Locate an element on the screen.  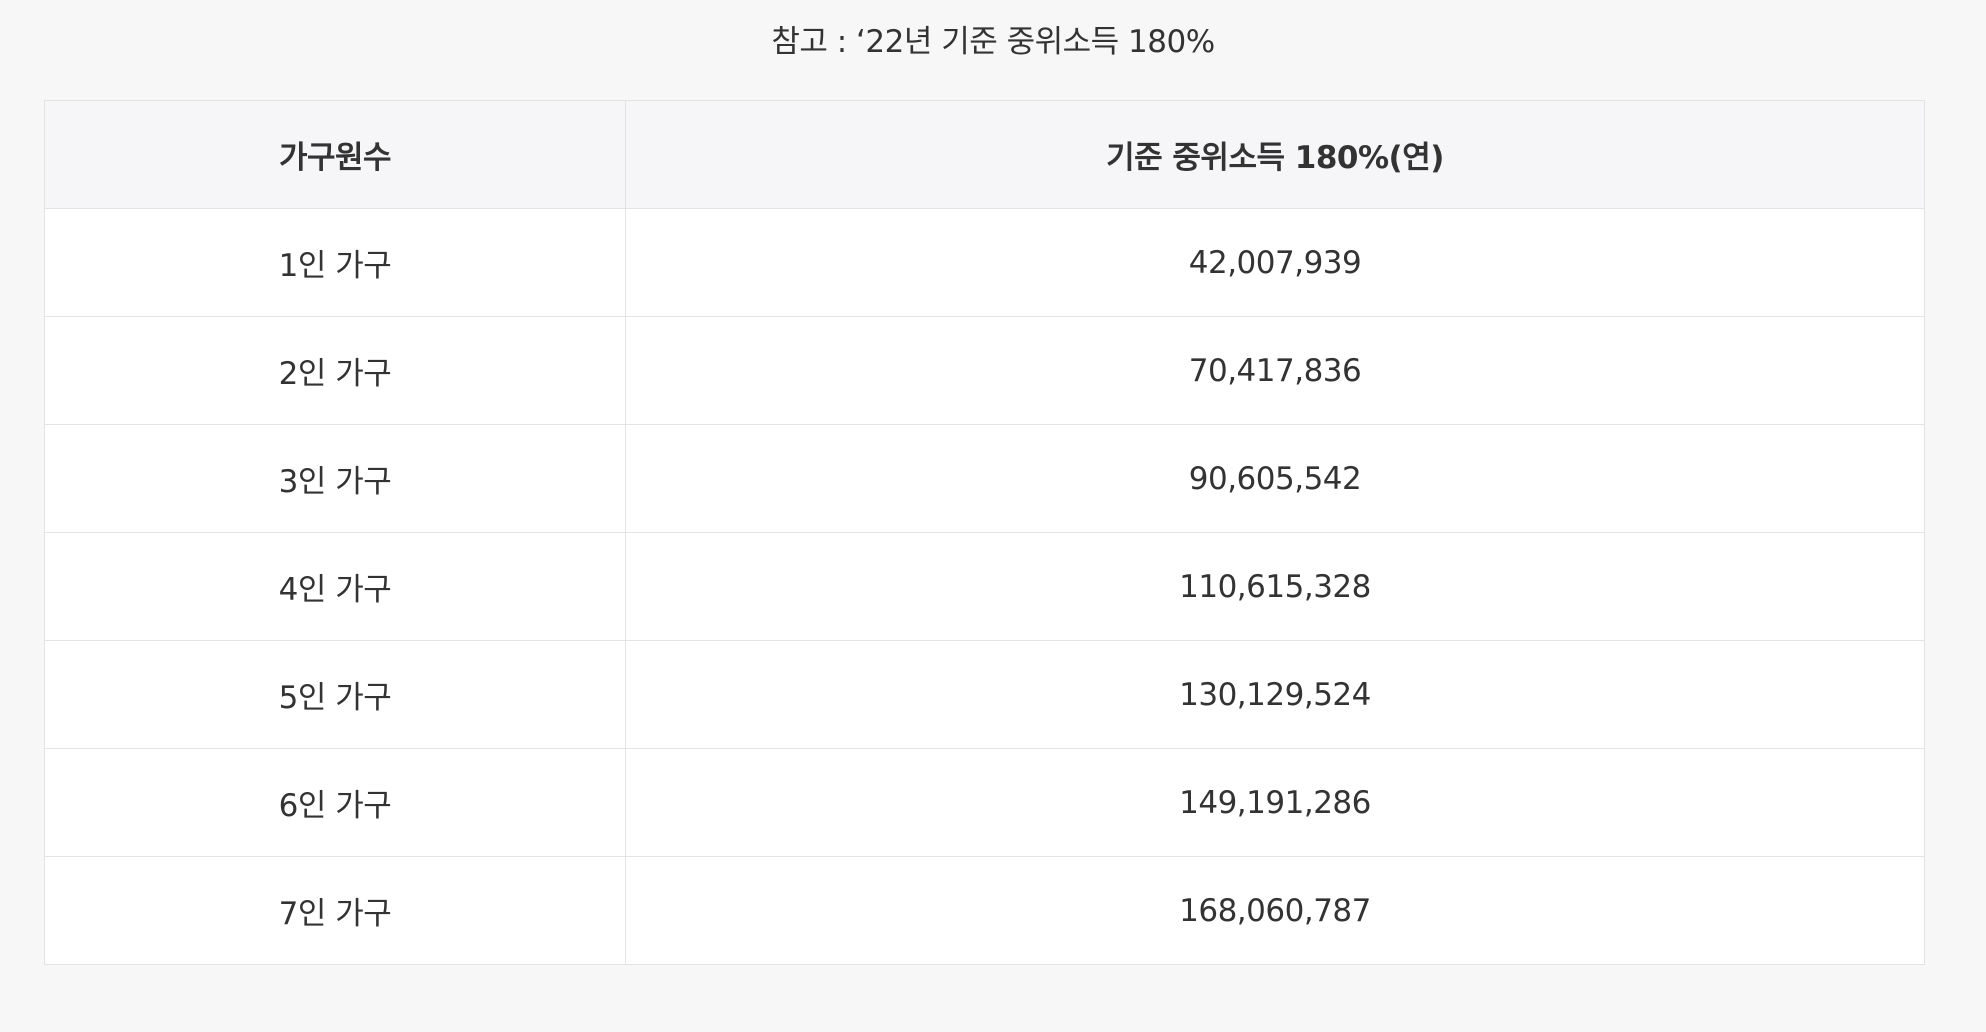
table-row: 1인 가구 42,007,939 is located at coordinates (984, 262).